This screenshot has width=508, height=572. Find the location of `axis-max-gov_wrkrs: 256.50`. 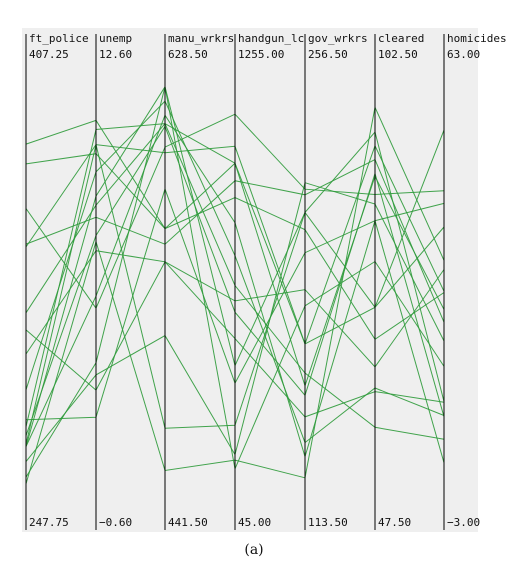

axis-max-gov_wrkrs: 256.50 is located at coordinates (328, 54).